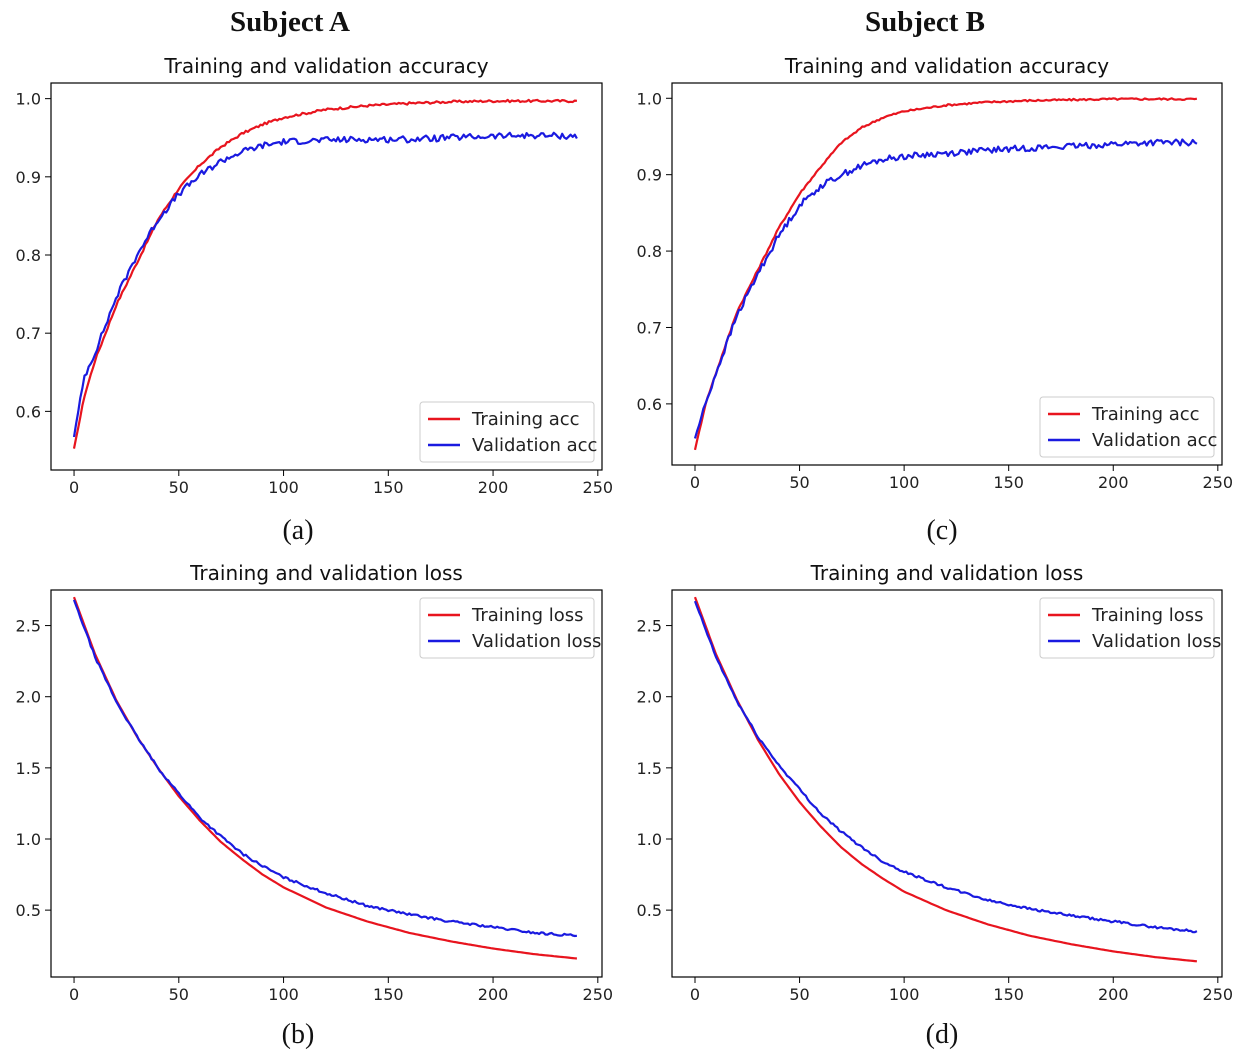 The height and width of the screenshot is (1055, 1239). What do you see at coordinates (298, 530) in the screenshot?
I see `panel-label-a: (a)` at bounding box center [298, 530].